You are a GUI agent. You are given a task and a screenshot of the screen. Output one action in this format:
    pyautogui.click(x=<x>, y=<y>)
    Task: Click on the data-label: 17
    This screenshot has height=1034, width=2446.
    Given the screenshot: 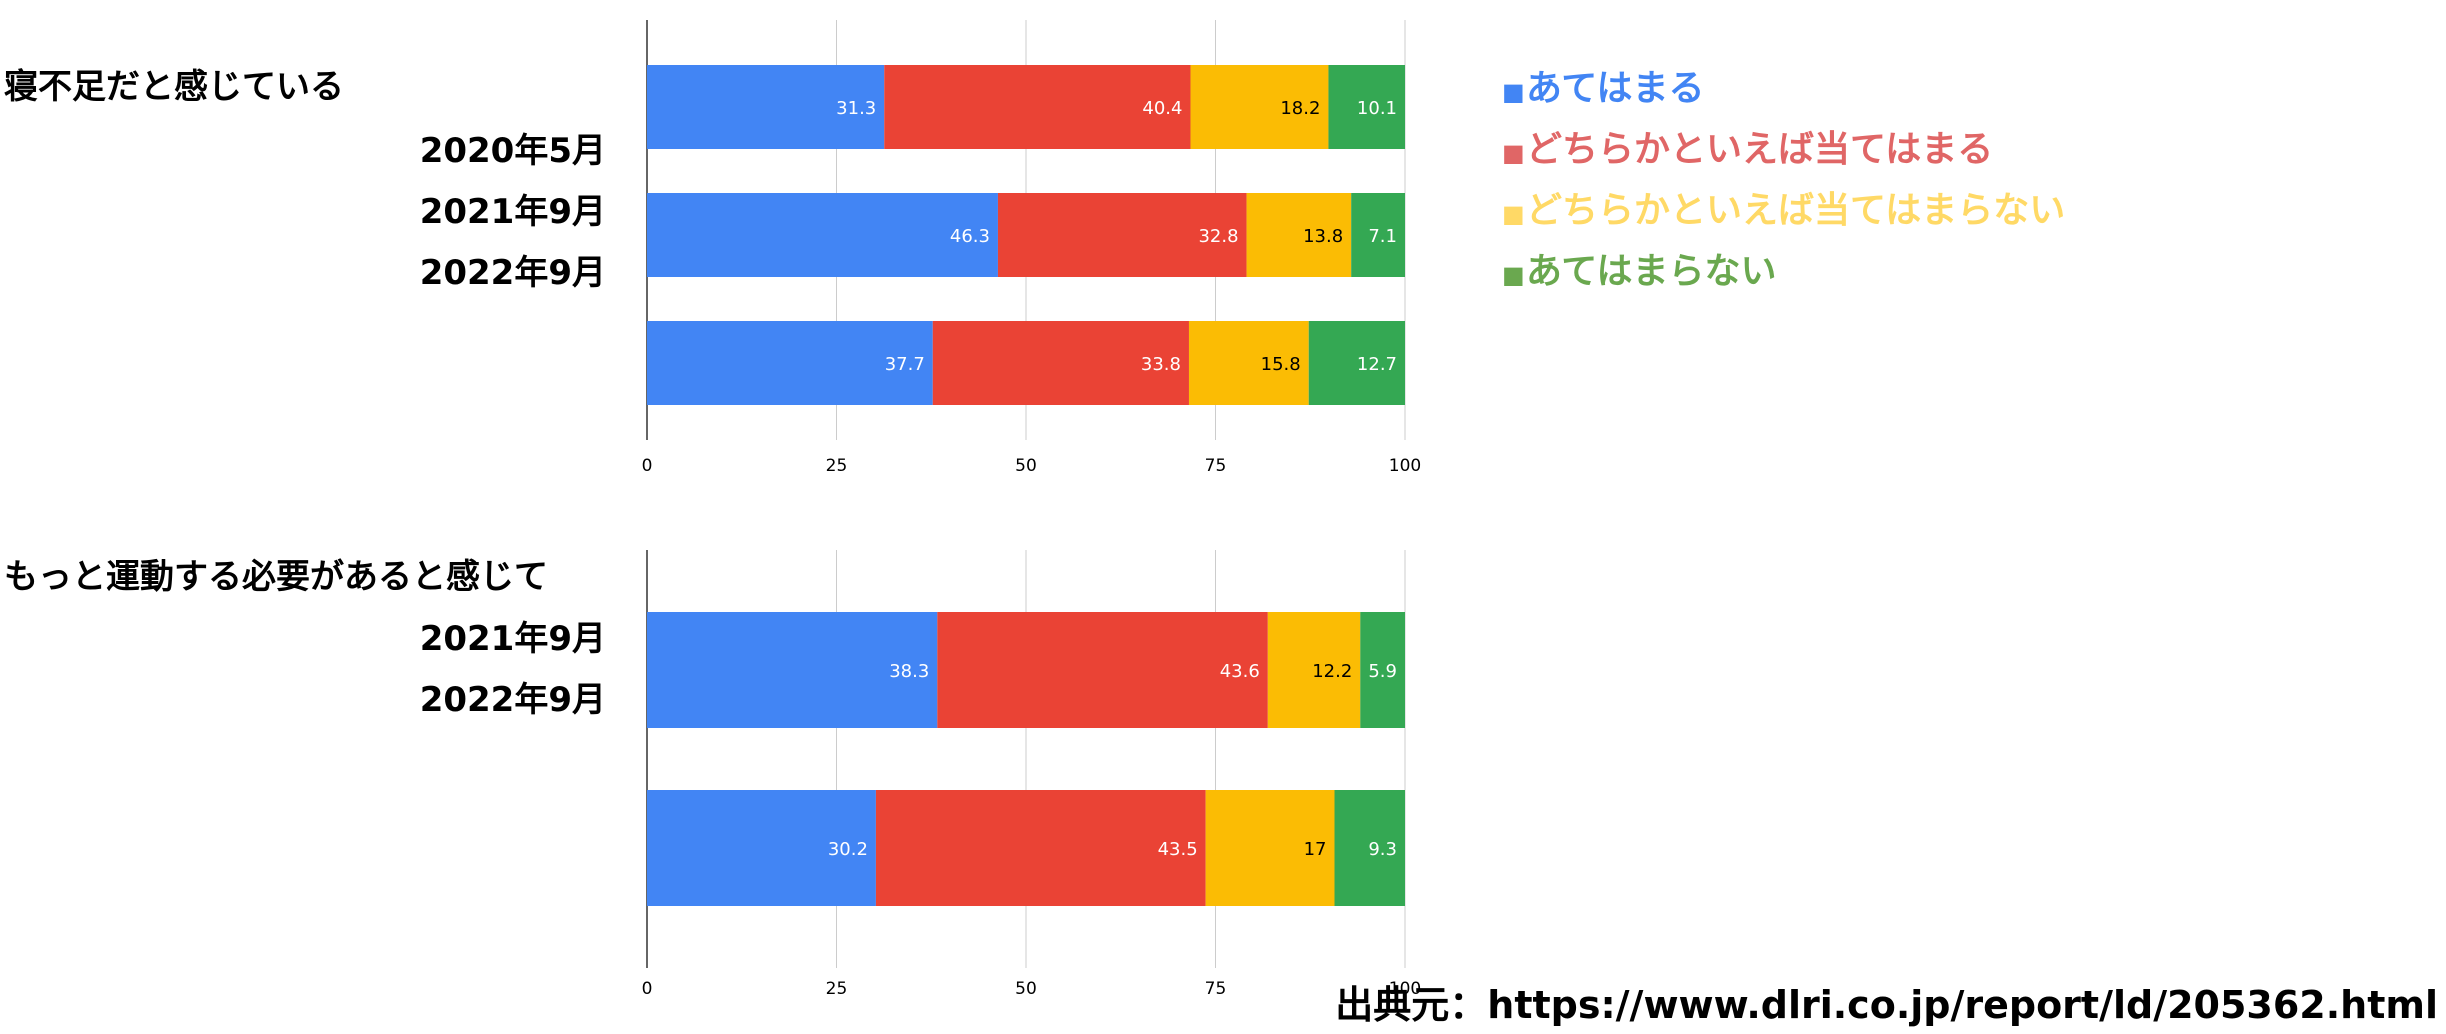 What is the action you would take?
    pyautogui.click(x=1315, y=849)
    